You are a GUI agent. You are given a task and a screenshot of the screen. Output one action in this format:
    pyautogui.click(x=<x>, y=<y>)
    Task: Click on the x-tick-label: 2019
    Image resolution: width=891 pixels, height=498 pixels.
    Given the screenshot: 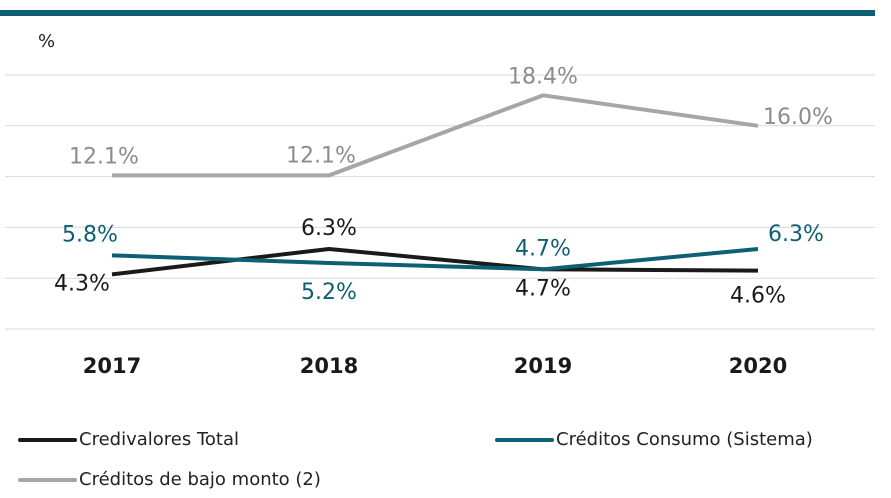 What is the action you would take?
    pyautogui.click(x=543, y=366)
    